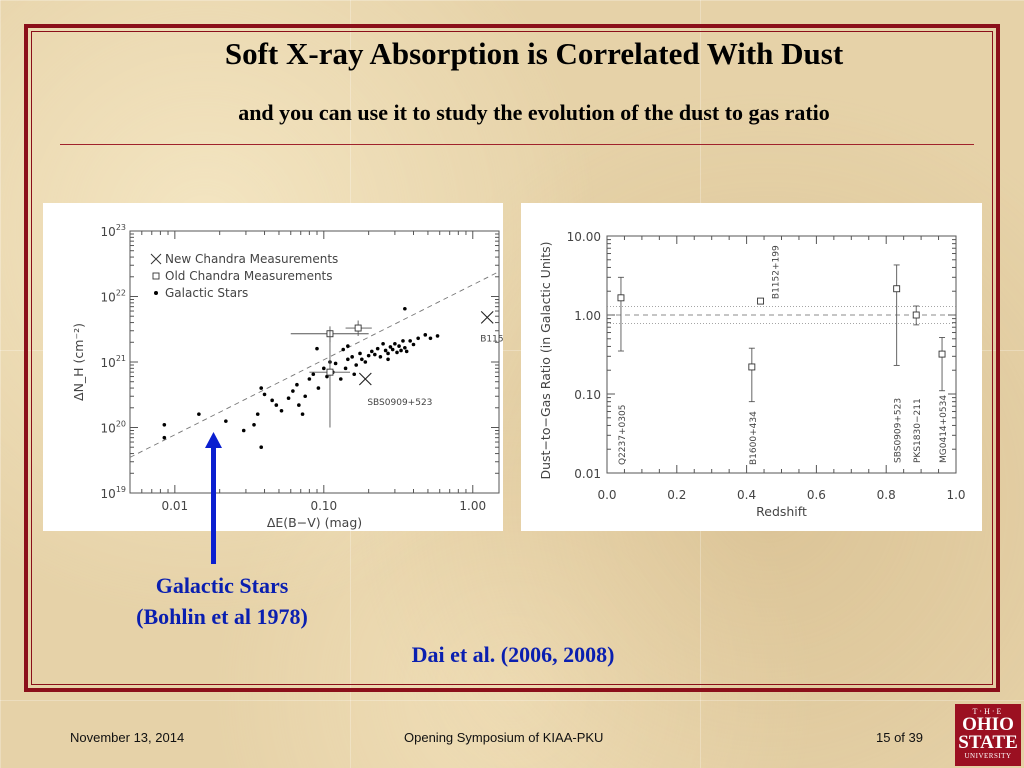  Describe the element at coordinates (816, 495) in the screenshot. I see `x-tick-label: 0.6` at that location.